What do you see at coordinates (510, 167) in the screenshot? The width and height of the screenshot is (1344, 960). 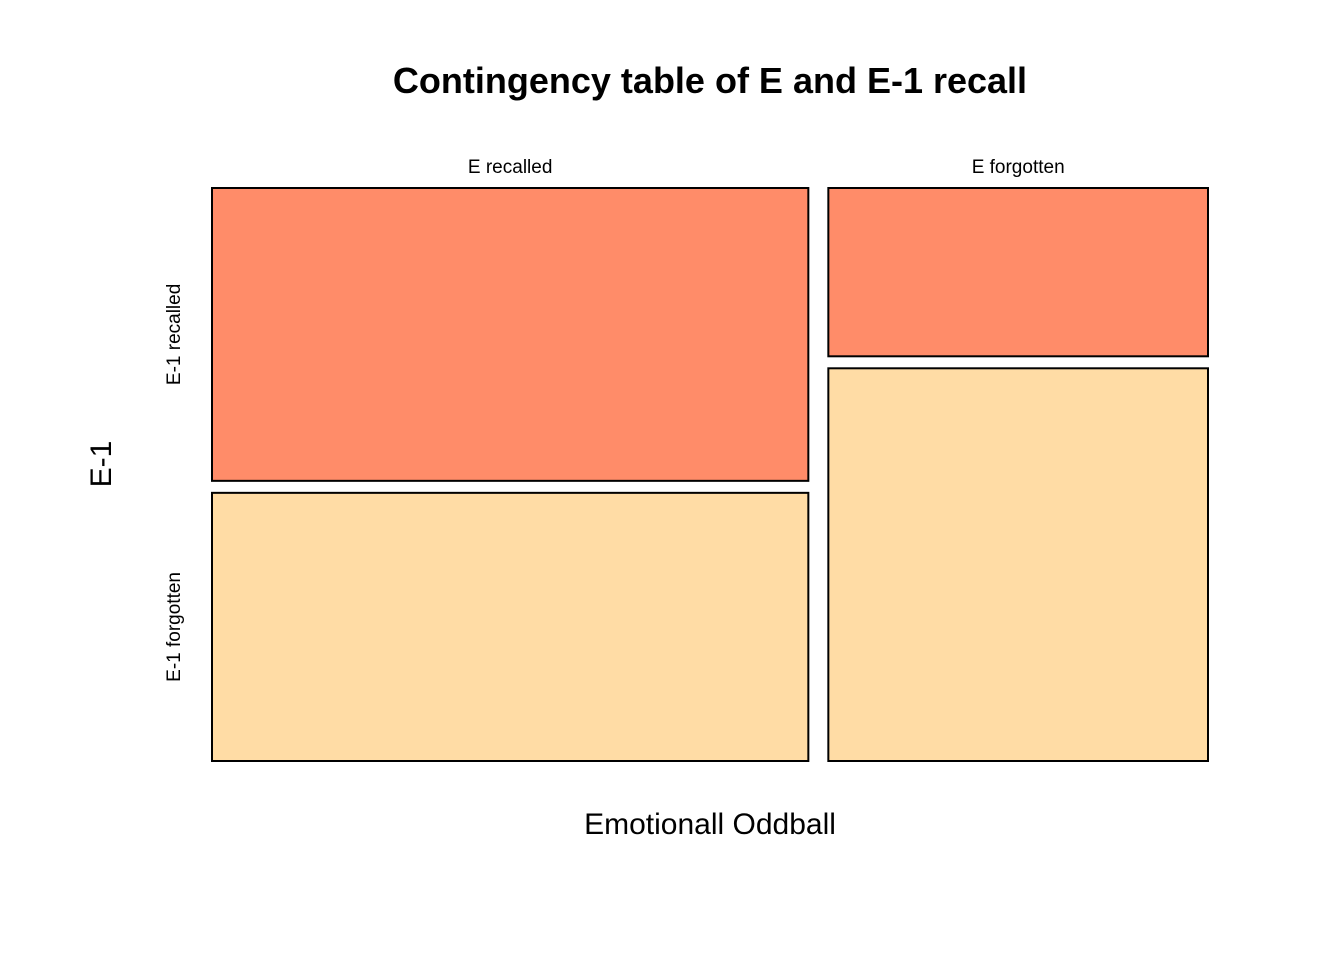 I see `x-category-label-e-recalled: E recalled` at bounding box center [510, 167].